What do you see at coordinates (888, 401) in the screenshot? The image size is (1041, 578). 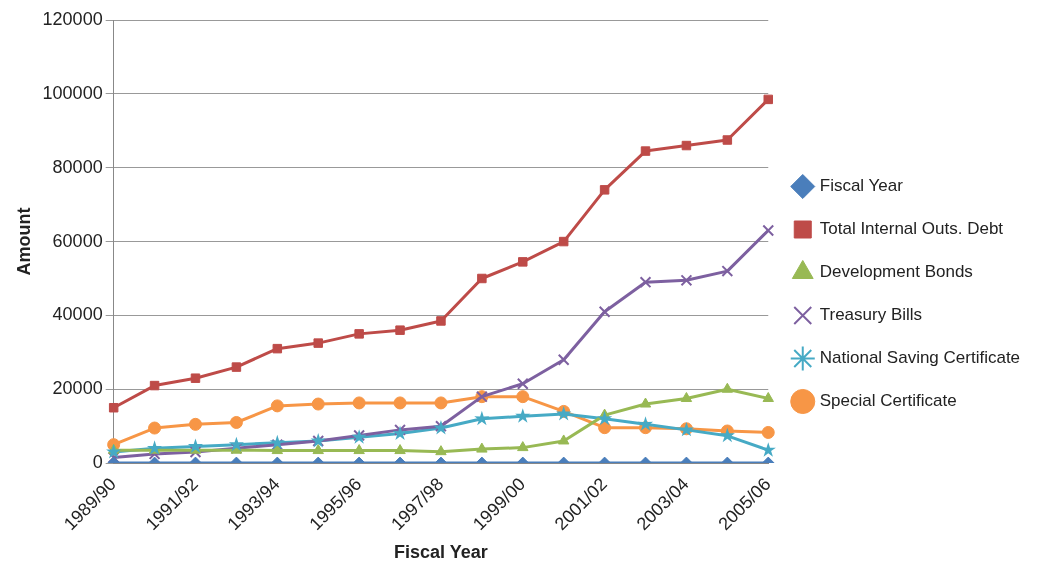 I see `legend-label: Special Certificate` at bounding box center [888, 401].